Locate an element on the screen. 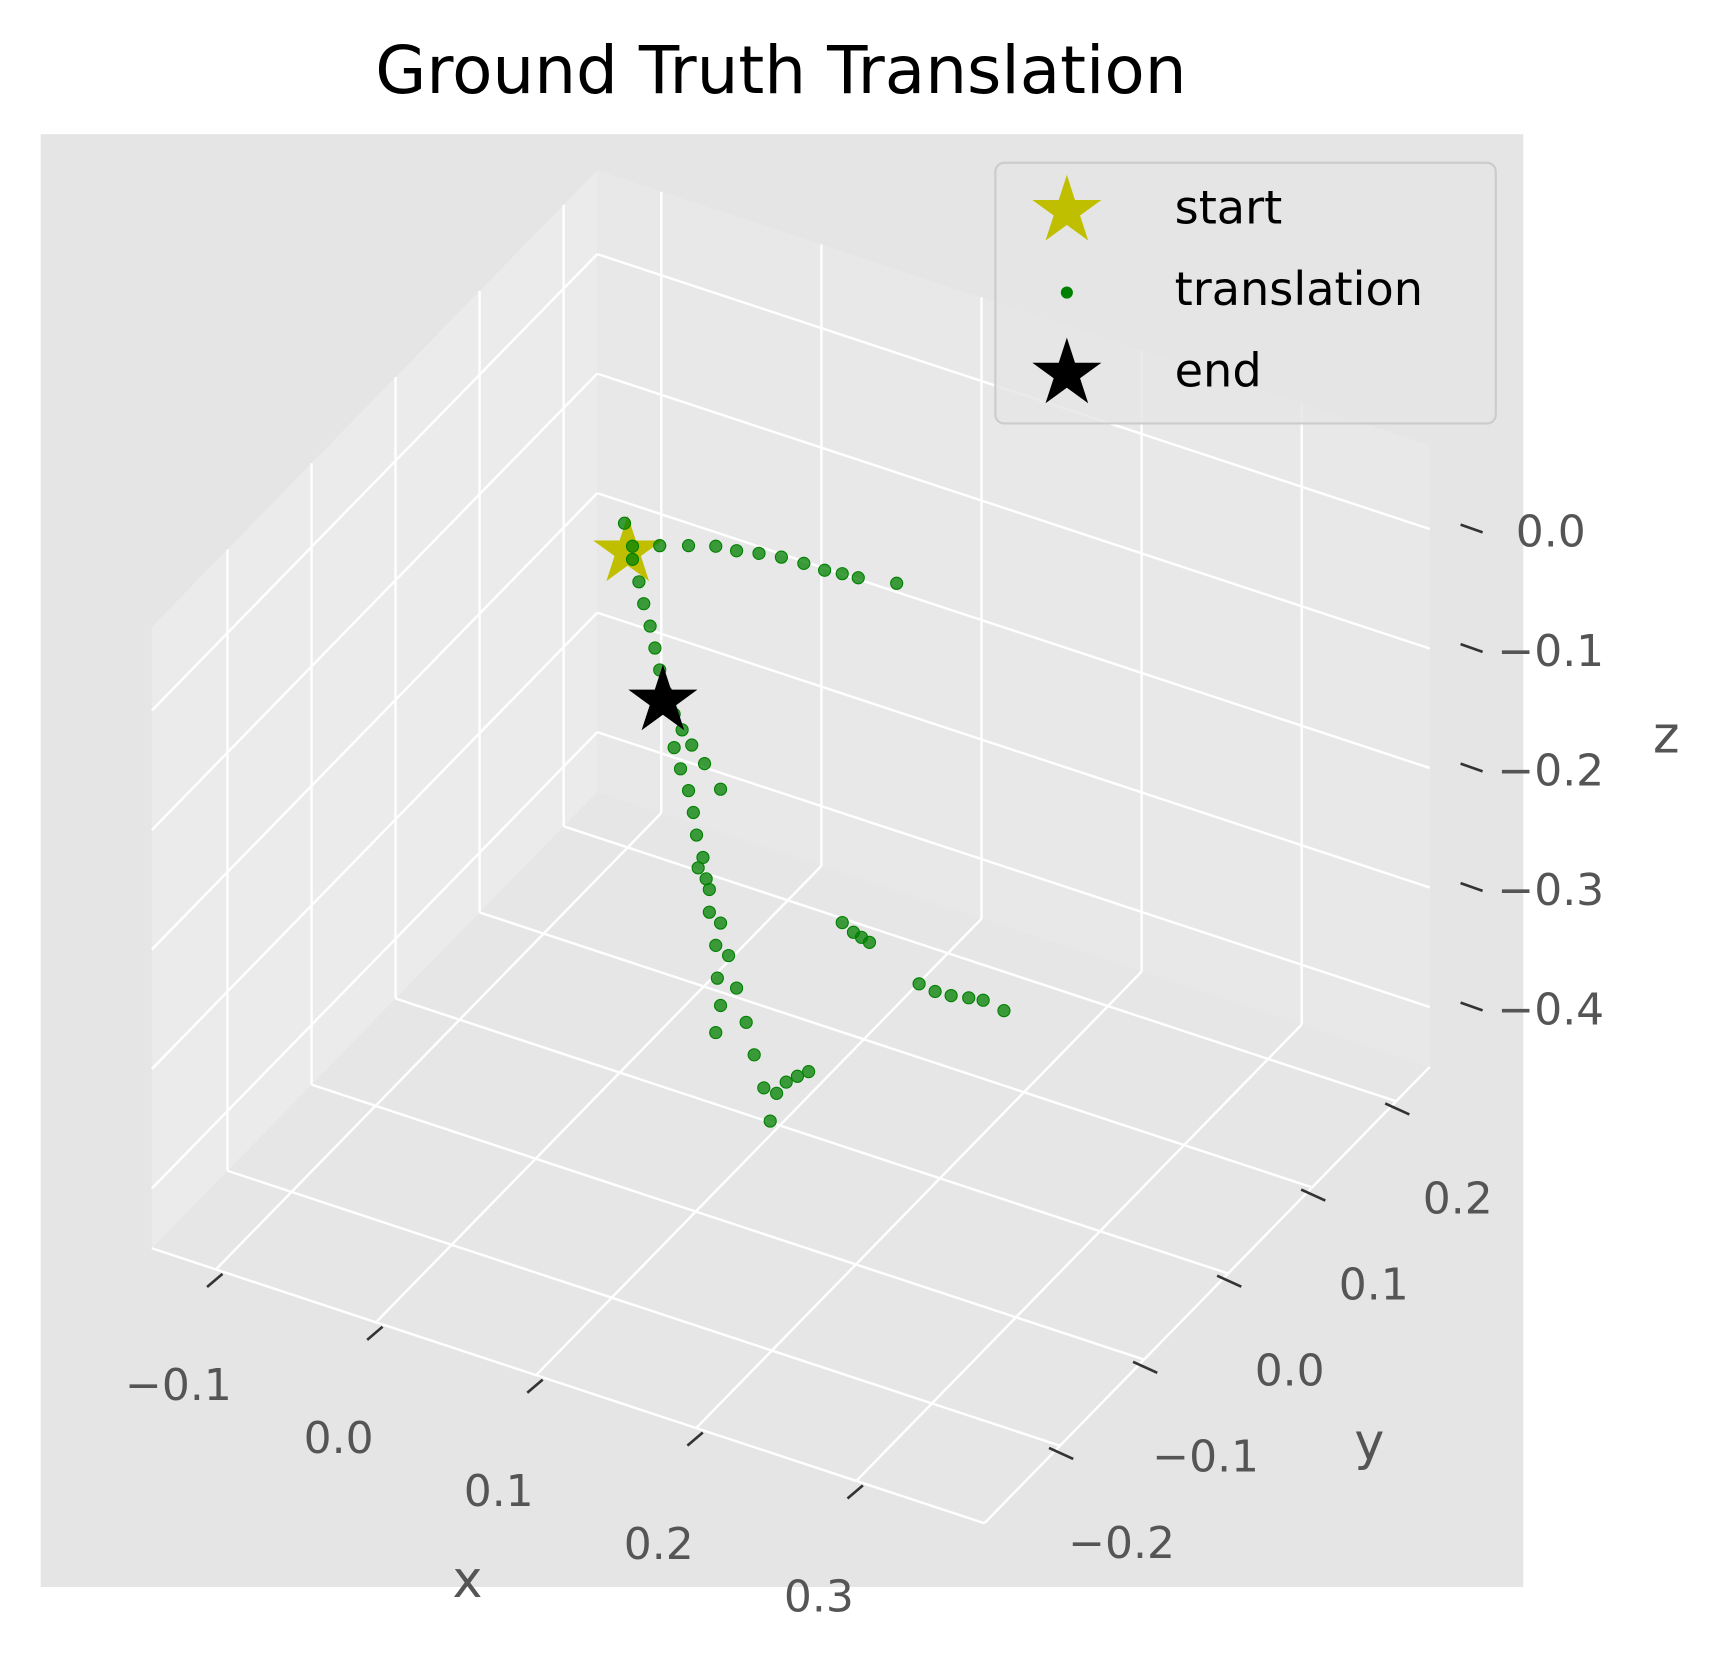  z-tick-label: 0.0 is located at coordinates (1551, 532).